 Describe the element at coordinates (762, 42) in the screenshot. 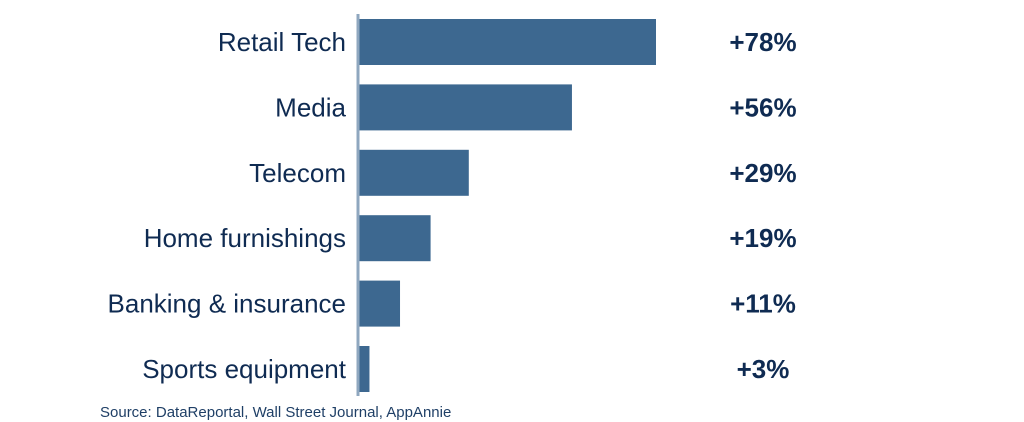

I see `value-label-retail-tech: +78%` at that location.